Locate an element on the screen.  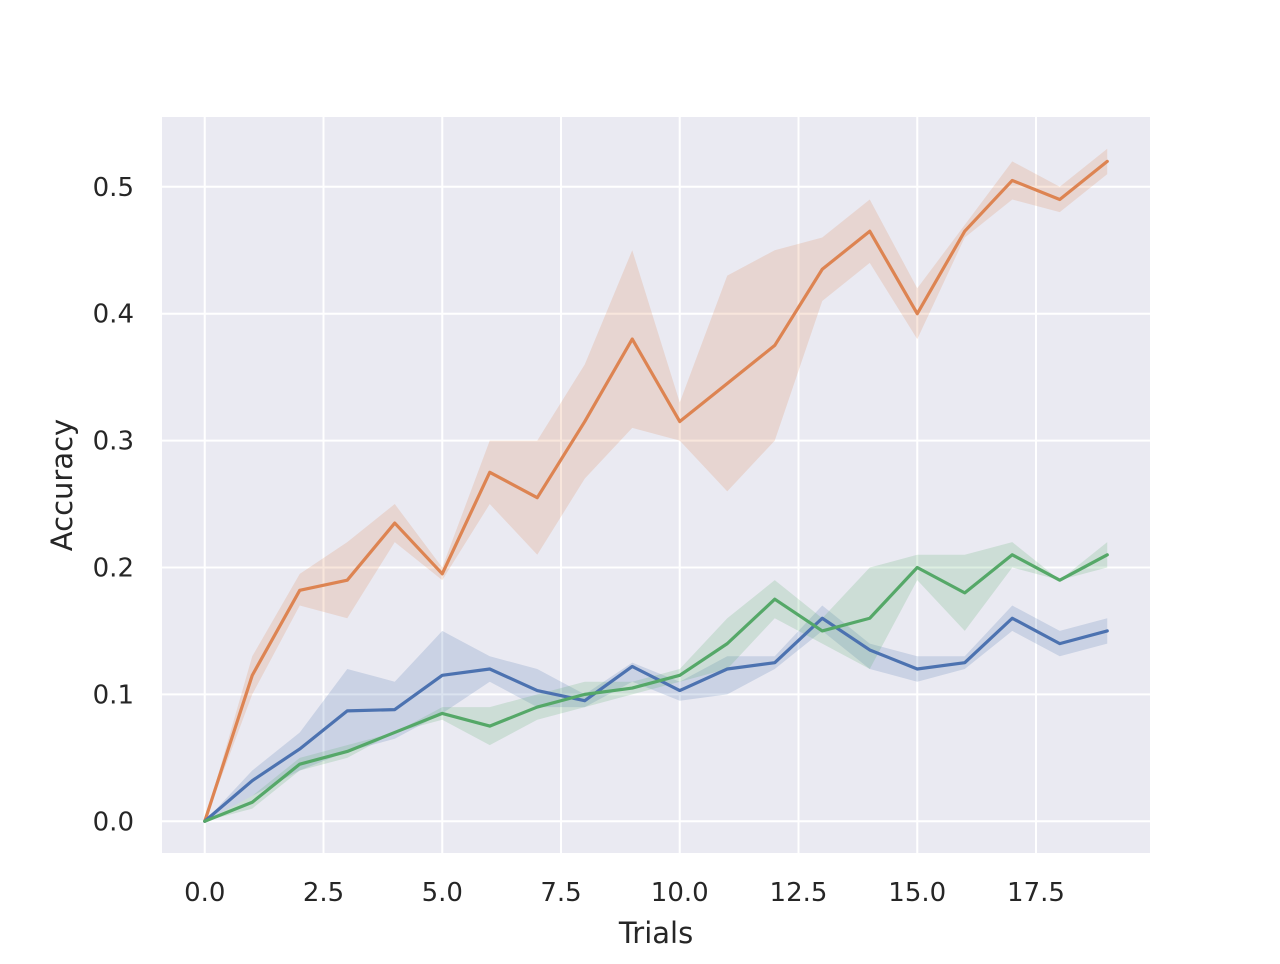
x-tick-label: 2.5 is located at coordinates (323, 893).